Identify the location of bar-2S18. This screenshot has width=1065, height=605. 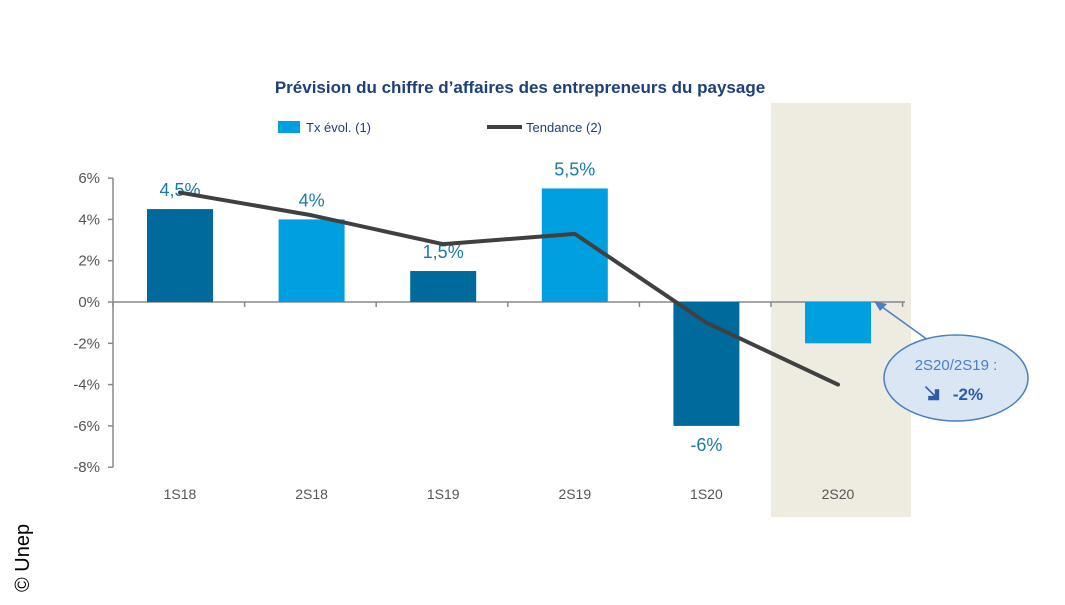
(312, 260).